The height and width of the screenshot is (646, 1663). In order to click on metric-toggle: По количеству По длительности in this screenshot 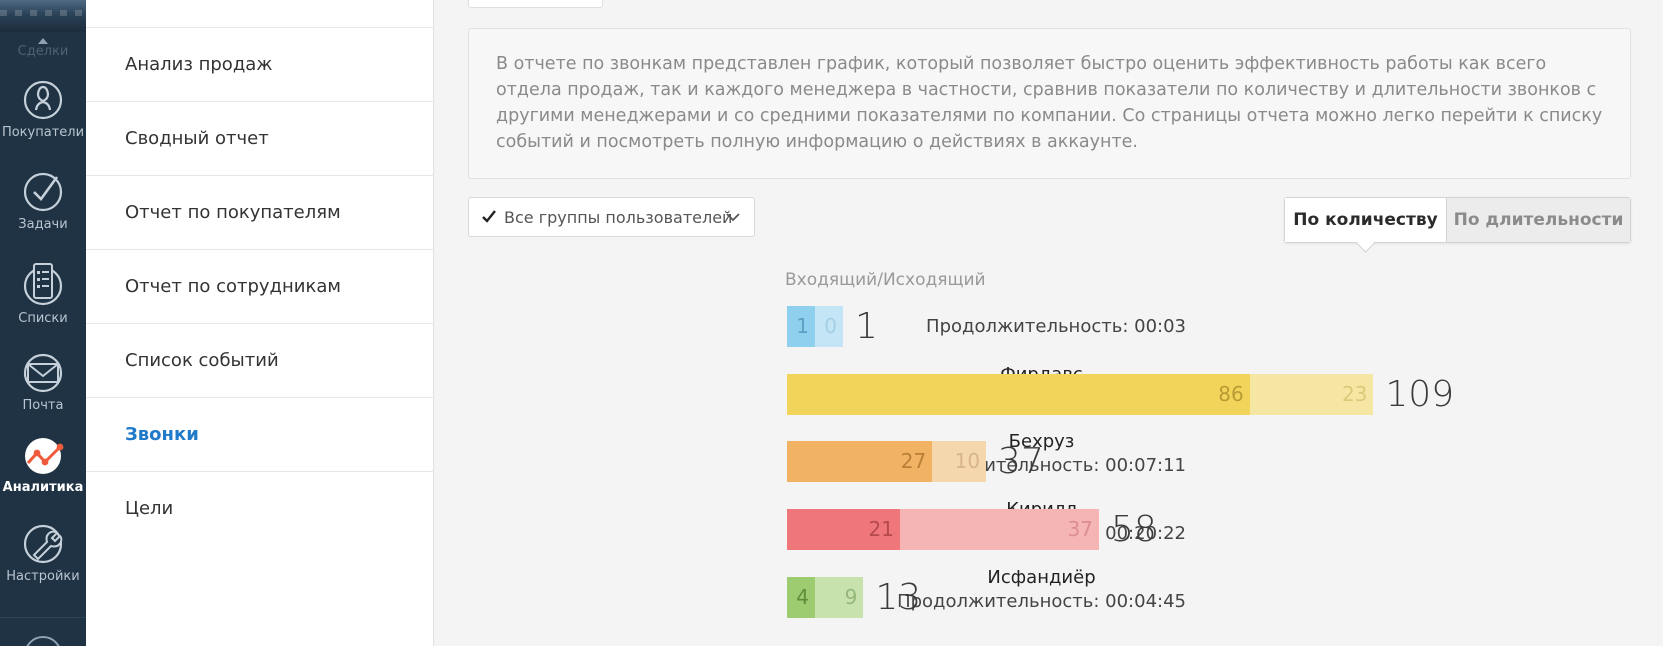, I will do `click(1457, 220)`.